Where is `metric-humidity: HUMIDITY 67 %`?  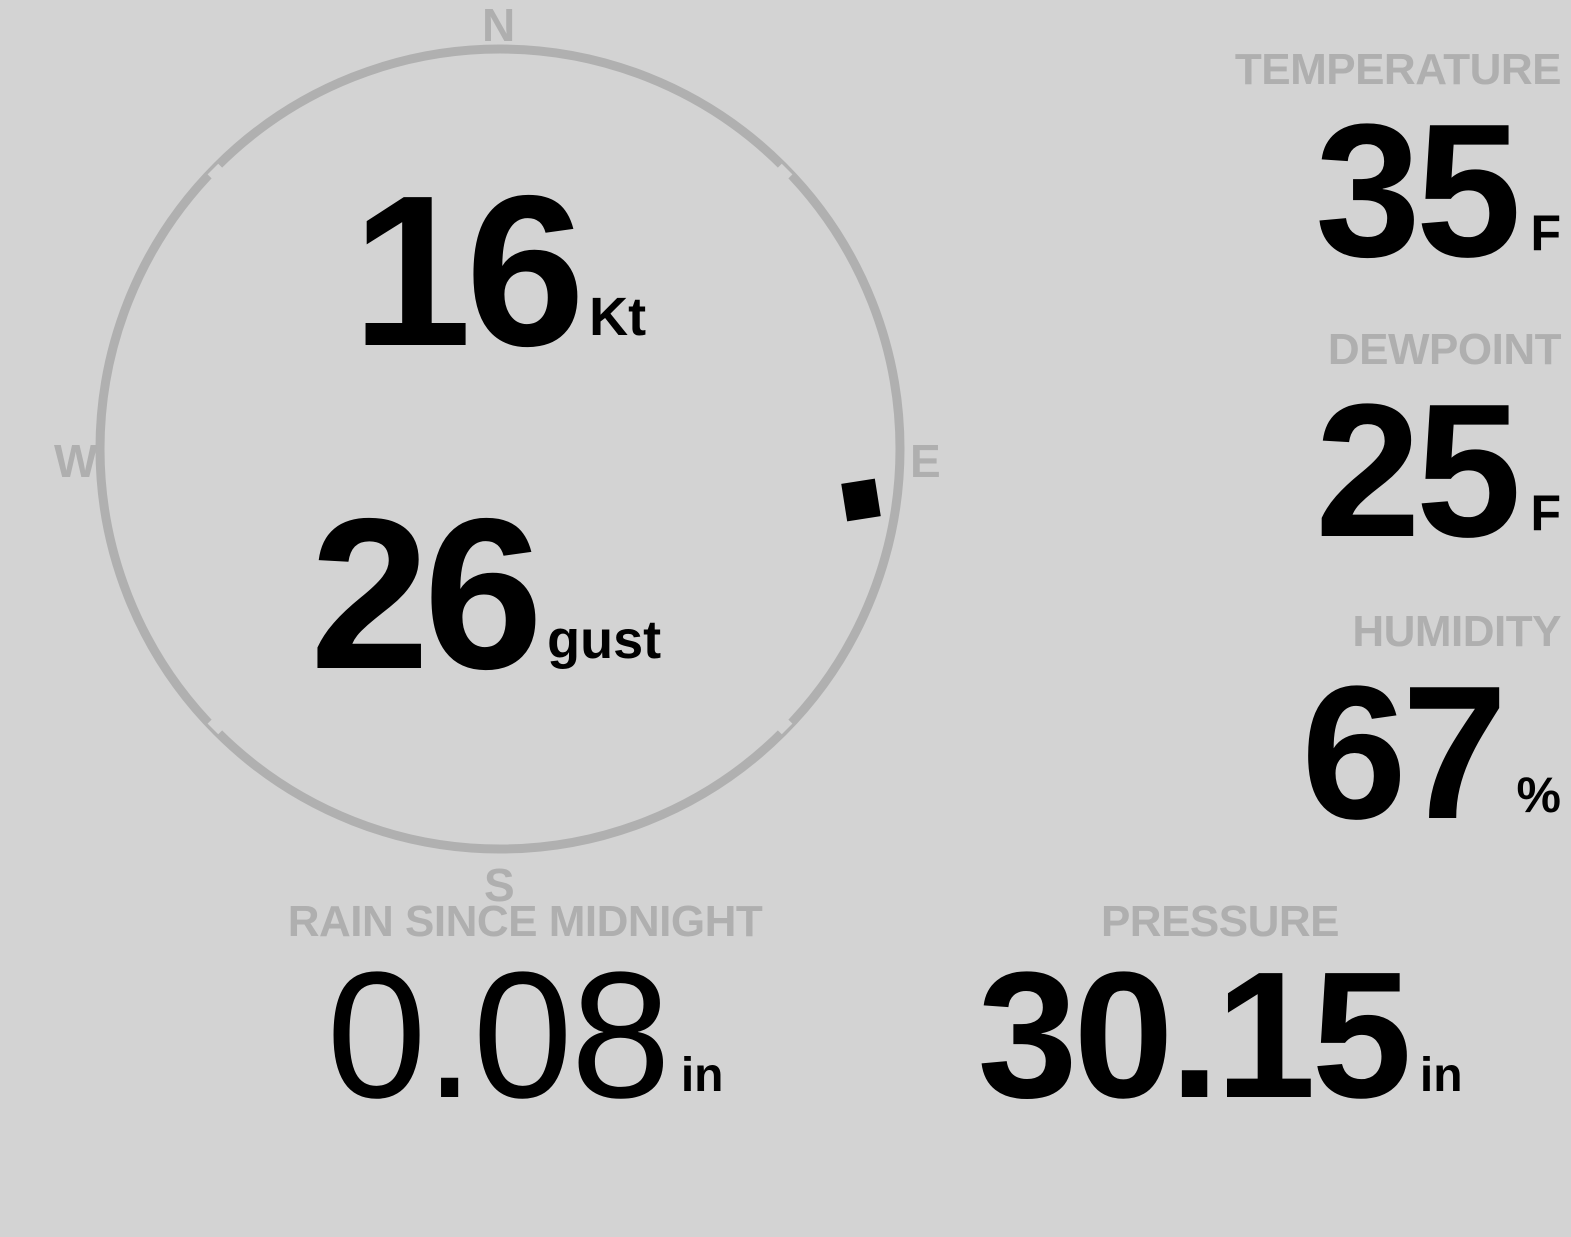 metric-humidity: HUMIDITY 67 % is located at coordinates (1336, 728).